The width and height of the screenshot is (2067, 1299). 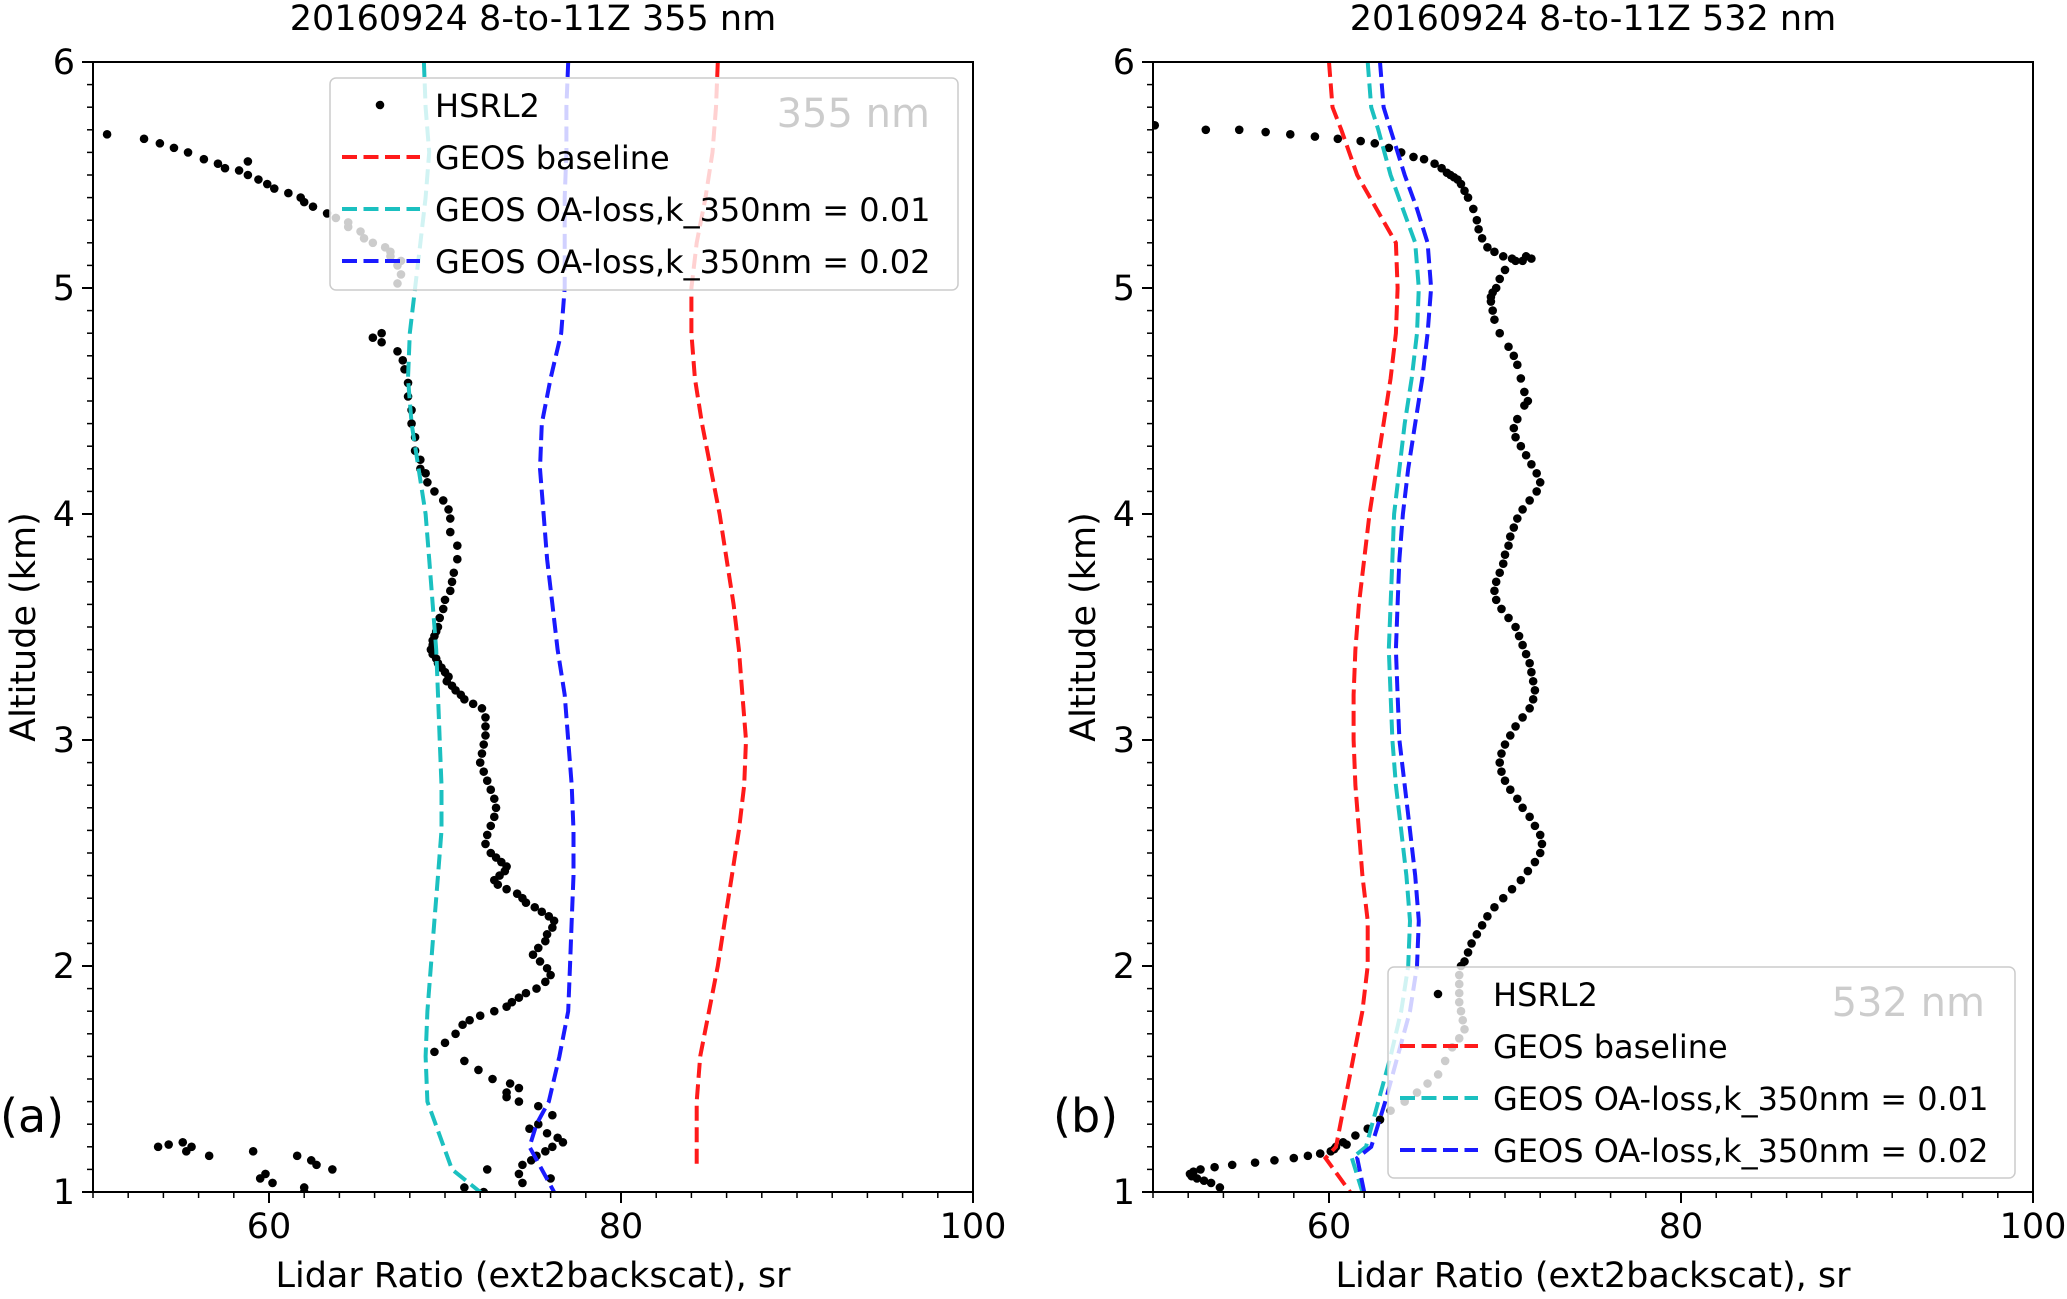 I want to click on y-tick-label: 6, so click(x=1124, y=63).